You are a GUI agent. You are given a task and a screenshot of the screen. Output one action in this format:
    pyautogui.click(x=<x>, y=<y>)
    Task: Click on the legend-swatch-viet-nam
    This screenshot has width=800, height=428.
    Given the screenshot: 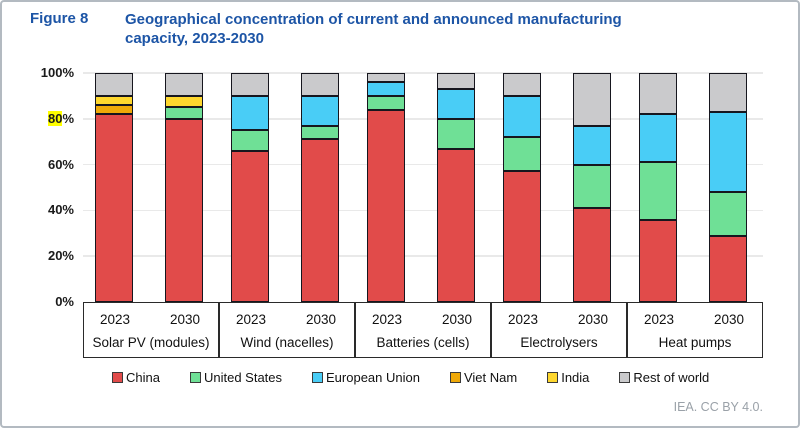 What is the action you would take?
    pyautogui.click(x=455, y=377)
    